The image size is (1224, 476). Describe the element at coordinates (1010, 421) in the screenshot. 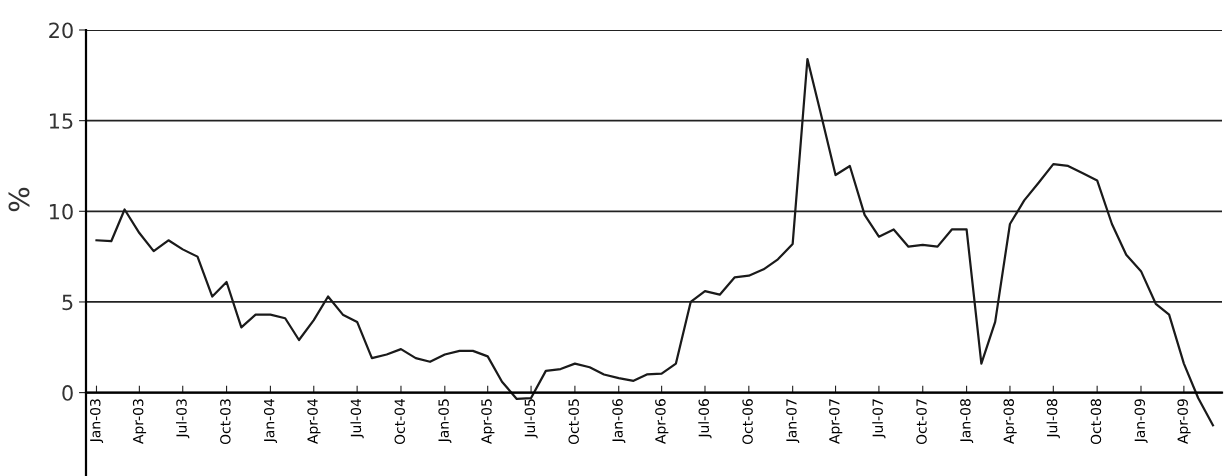

I see `x-tick-label: Apr-08` at that location.